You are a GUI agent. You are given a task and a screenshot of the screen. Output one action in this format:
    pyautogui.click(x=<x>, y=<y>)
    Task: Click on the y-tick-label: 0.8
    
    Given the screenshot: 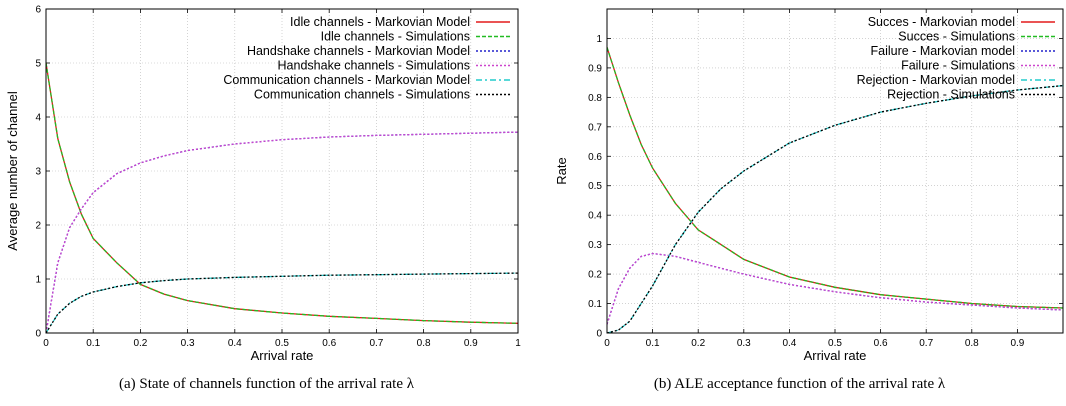 What is the action you would take?
    pyautogui.click(x=595, y=98)
    